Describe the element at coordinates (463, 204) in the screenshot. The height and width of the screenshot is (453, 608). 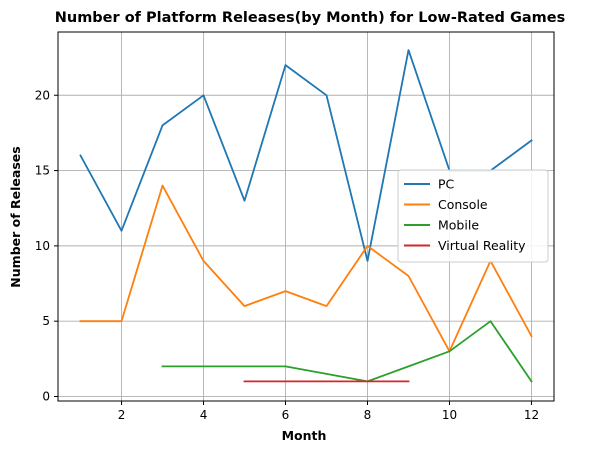
I see `legend-label-console: Console` at that location.